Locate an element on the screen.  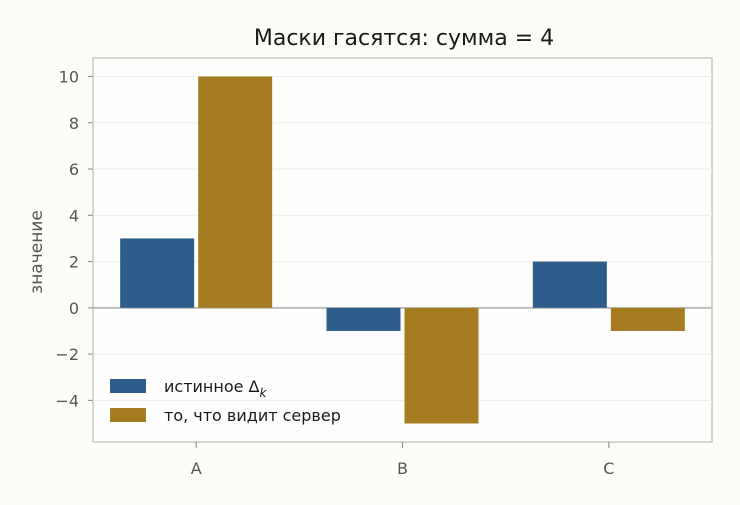
y-tick-label: 6 is located at coordinates (74, 169).